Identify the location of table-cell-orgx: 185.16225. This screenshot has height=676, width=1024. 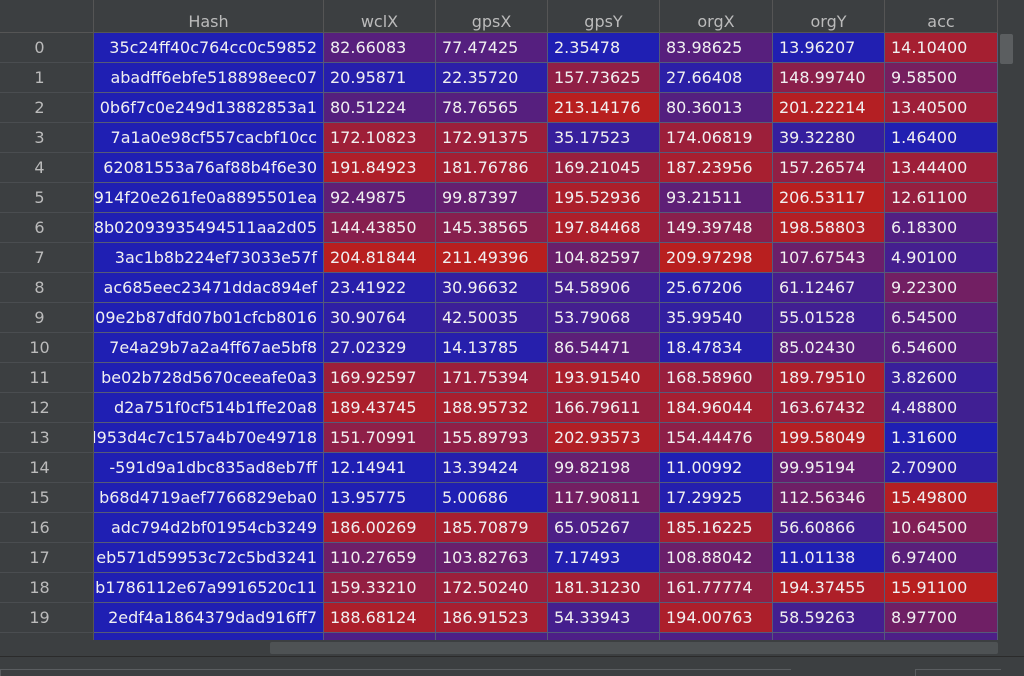
(716, 528).